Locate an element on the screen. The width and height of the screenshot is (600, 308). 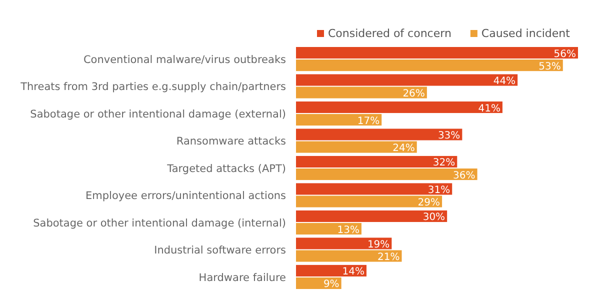
data-label: 56% is located at coordinates (565, 54).